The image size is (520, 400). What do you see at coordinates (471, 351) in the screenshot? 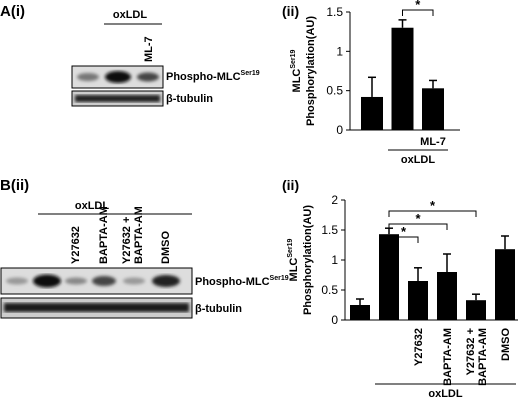
I see `x-tick-label: Y27632 +` at bounding box center [471, 351].